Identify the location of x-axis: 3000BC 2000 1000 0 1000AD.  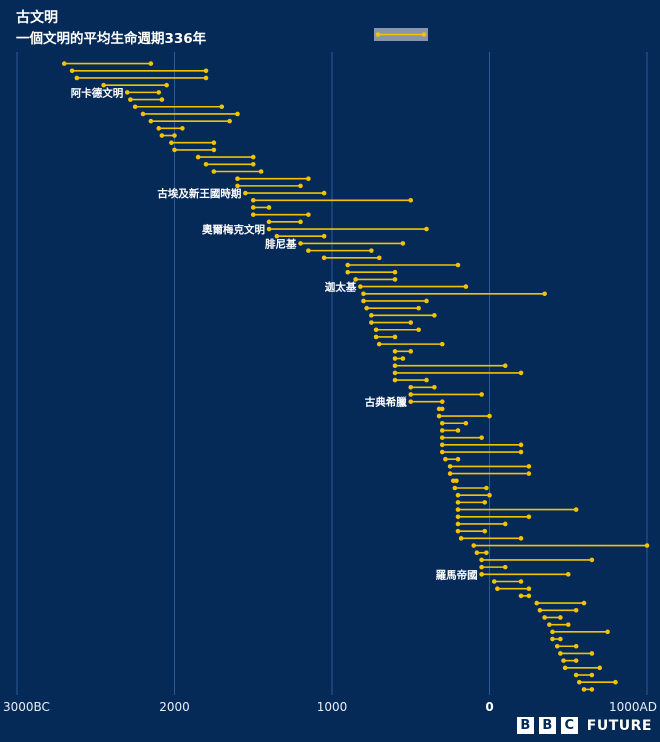
(330, 707).